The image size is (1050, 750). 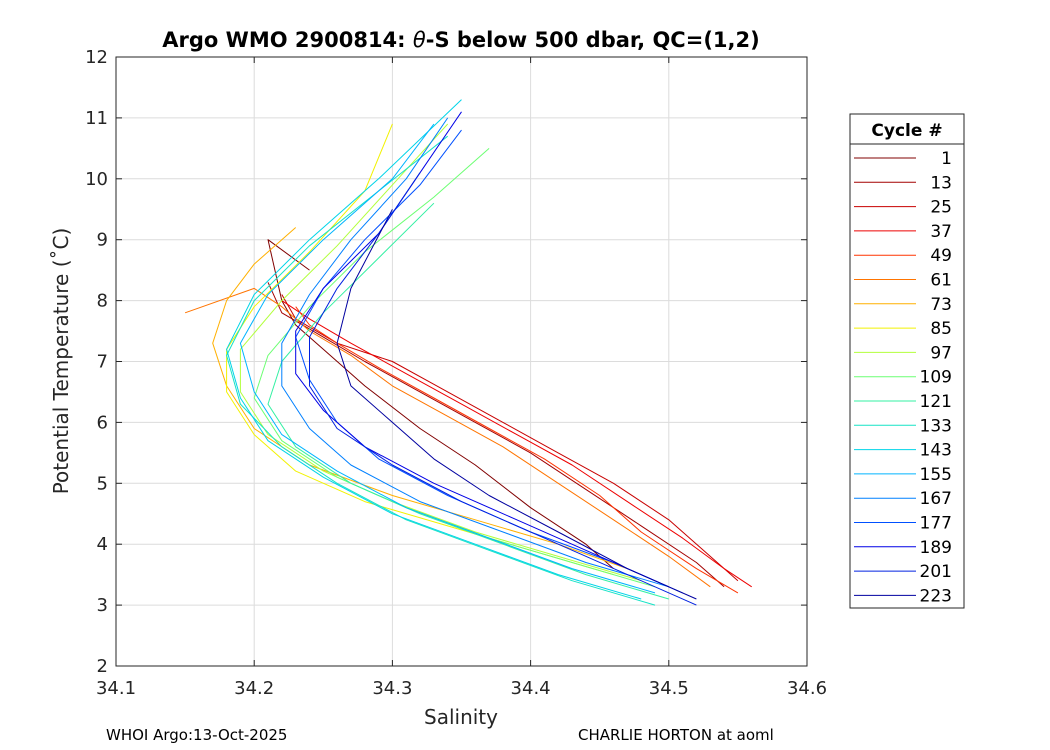 What do you see at coordinates (102, 605) in the screenshot?
I see `y-tick-label: 3` at bounding box center [102, 605].